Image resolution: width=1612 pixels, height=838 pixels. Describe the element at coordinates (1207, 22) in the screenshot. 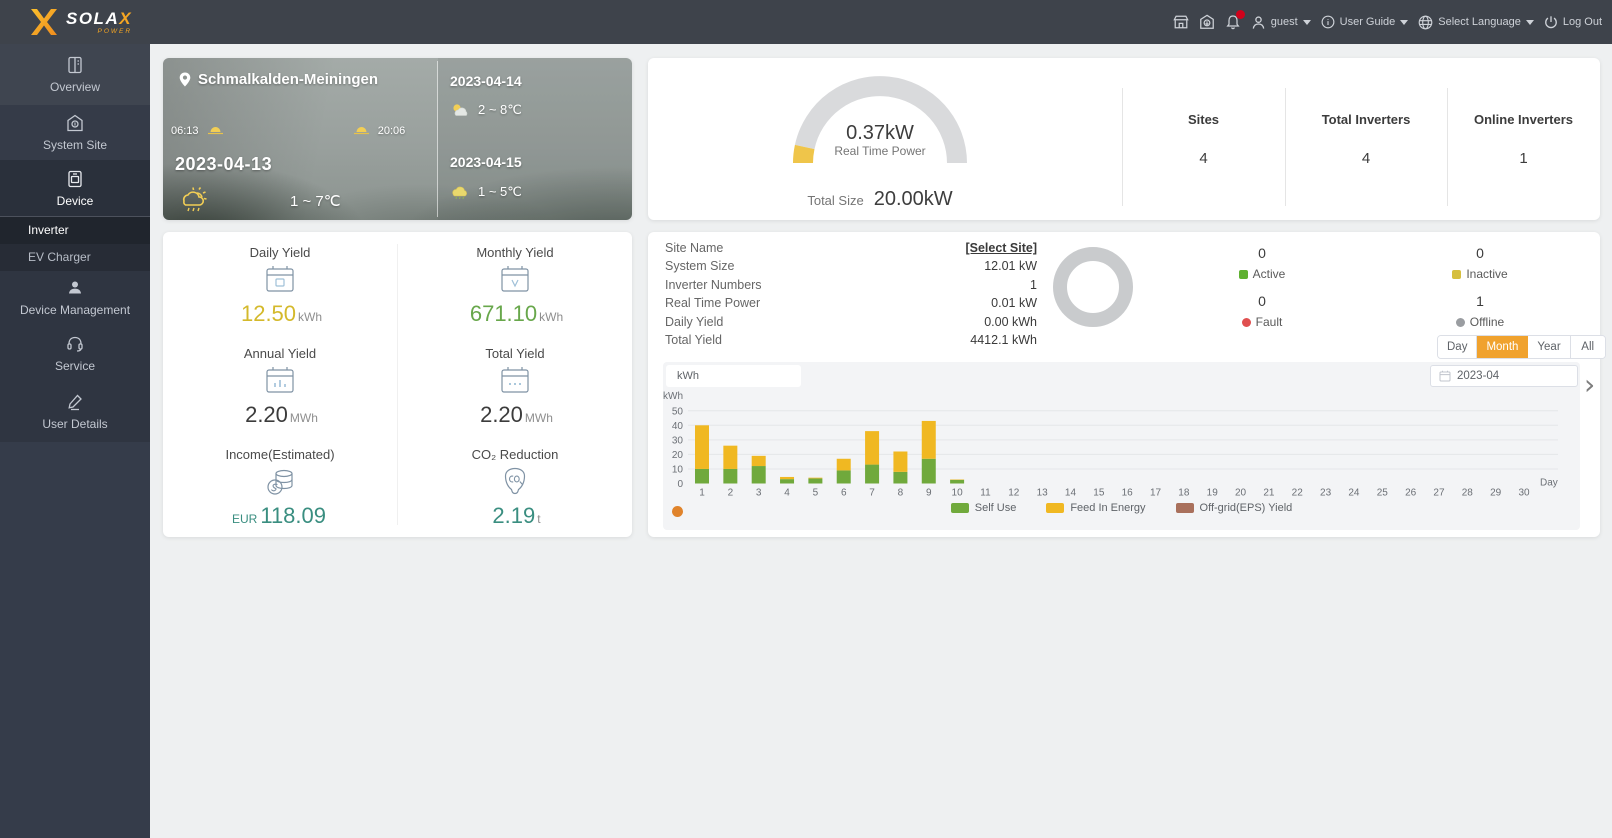

I see `download-app-icon` at that location.